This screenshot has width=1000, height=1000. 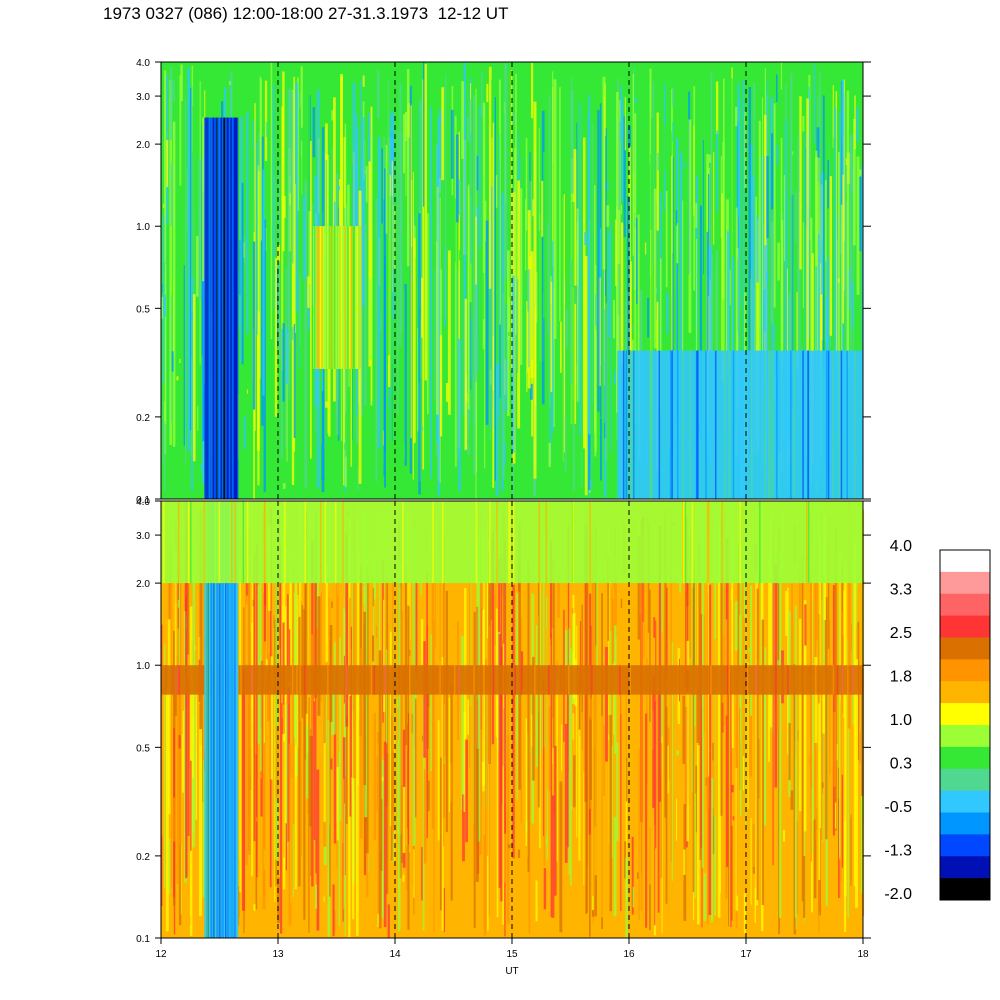 What do you see at coordinates (965, 714) in the screenshot?
I see `colorbar-swatch` at bounding box center [965, 714].